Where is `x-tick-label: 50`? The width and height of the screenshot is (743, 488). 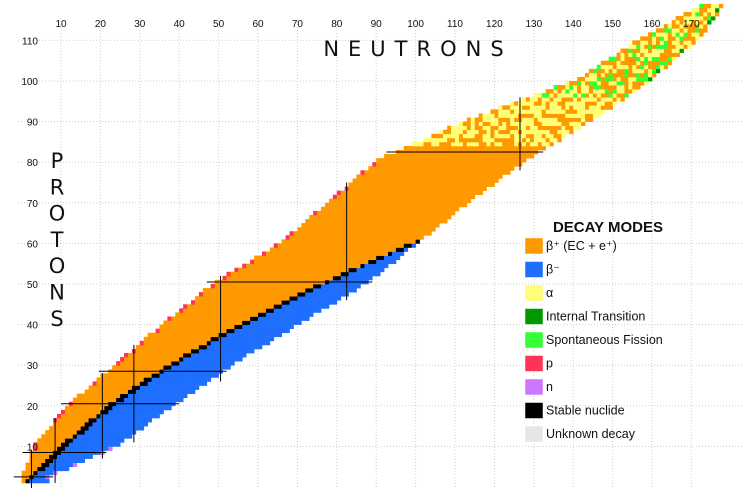 x-tick-label: 50 is located at coordinates (219, 24).